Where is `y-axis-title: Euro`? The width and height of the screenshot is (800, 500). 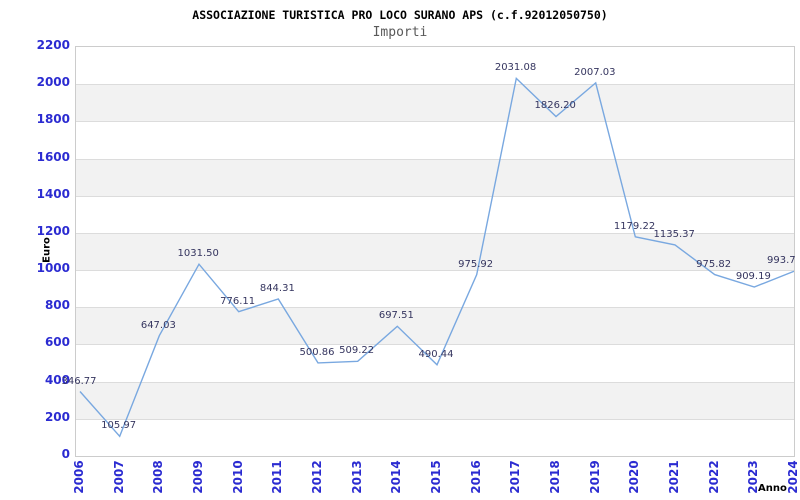 y-axis-title: Euro is located at coordinates (47, 250).